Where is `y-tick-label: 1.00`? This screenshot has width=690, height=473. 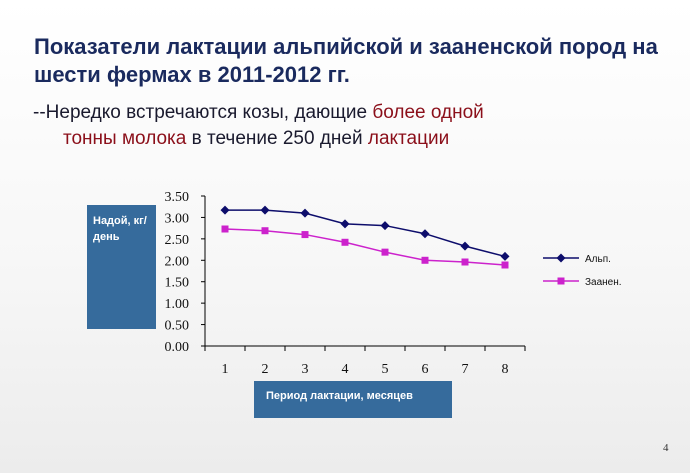
y-tick-label: 1.00 is located at coordinates (177, 304).